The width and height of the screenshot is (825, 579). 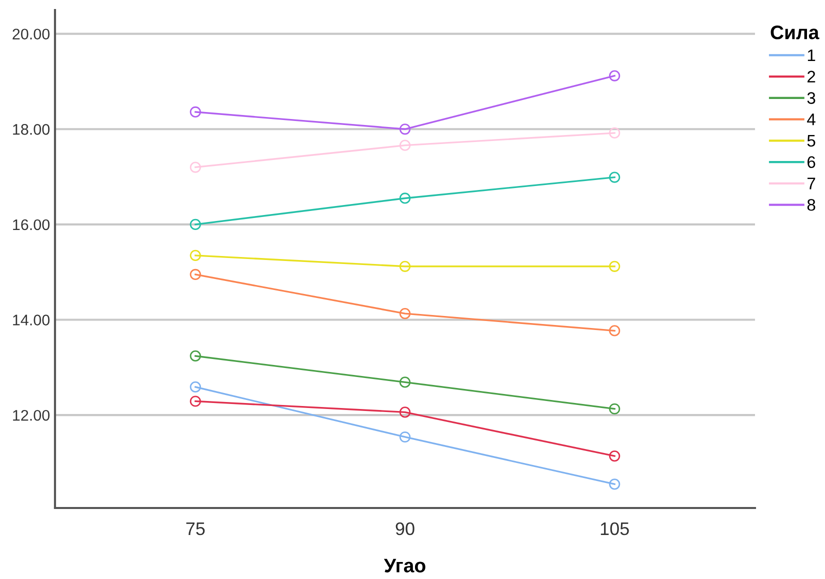 What do you see at coordinates (811, 98) in the screenshot?
I see `legend-label: 3` at bounding box center [811, 98].